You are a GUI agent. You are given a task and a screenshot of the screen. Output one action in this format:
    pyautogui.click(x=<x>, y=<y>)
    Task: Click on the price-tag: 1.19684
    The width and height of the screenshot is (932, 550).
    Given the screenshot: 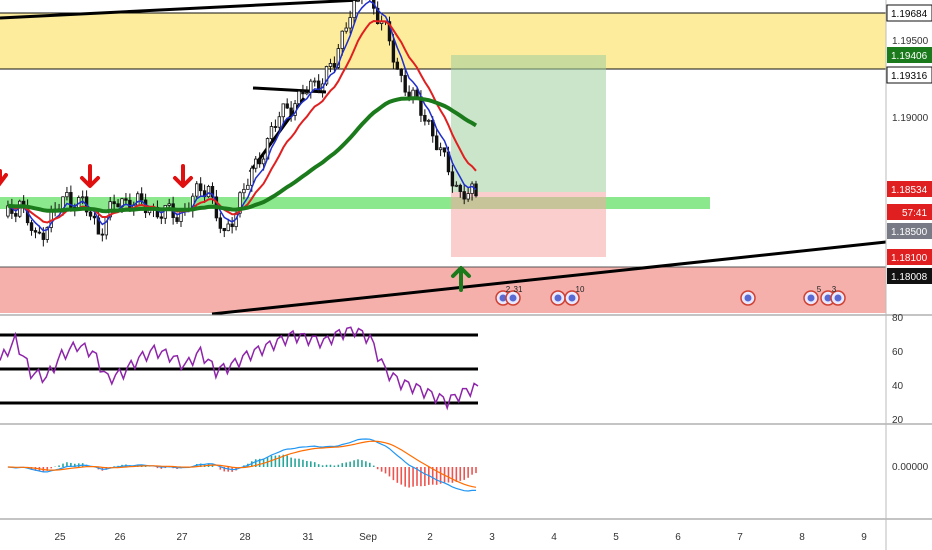 What is the action you would take?
    pyautogui.click(x=909, y=13)
    